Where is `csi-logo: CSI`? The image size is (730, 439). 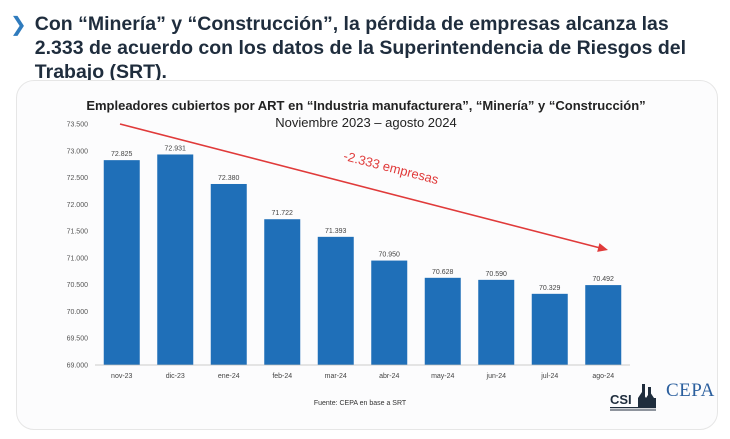
csi-logo: CSI is located at coordinates (633, 397).